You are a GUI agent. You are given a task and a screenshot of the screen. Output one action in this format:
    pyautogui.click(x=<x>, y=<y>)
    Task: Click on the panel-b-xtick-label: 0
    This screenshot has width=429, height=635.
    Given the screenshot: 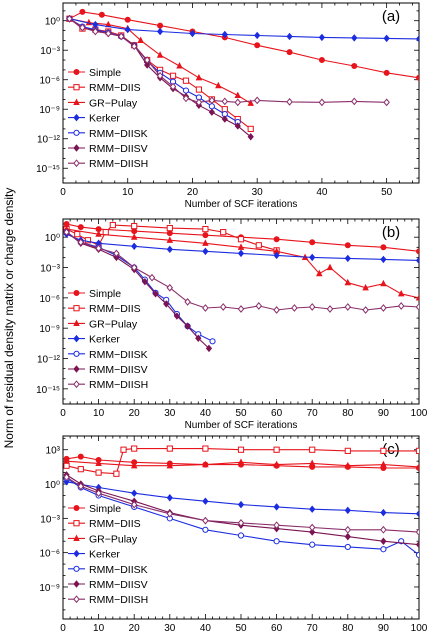 What is the action you would take?
    pyautogui.click(x=63, y=413)
    